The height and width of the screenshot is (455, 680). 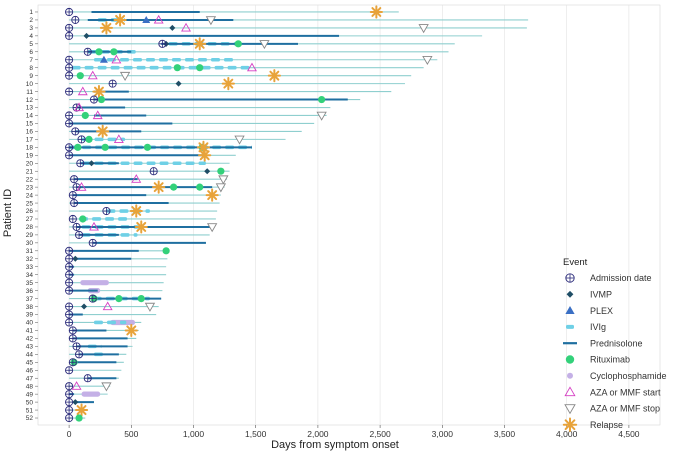 What do you see at coordinates (606, 425) in the screenshot?
I see `legend-label: Relapse` at bounding box center [606, 425].